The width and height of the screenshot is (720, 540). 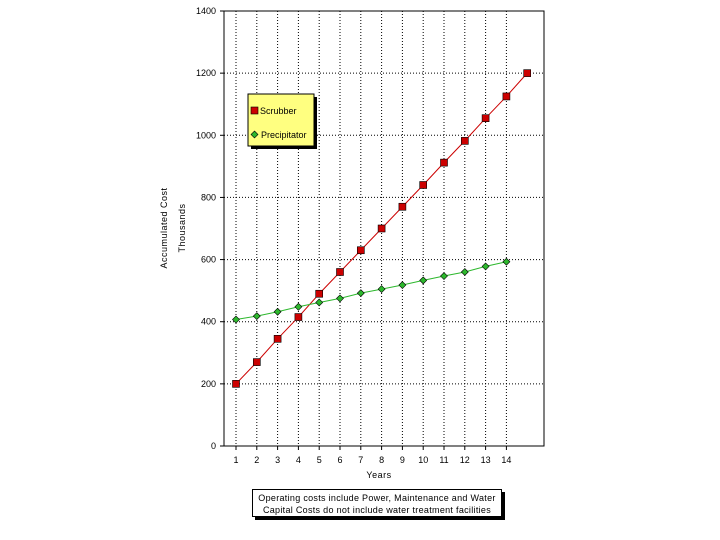 I want to click on legend-precipitator-label: Precipitator, so click(x=284, y=135).